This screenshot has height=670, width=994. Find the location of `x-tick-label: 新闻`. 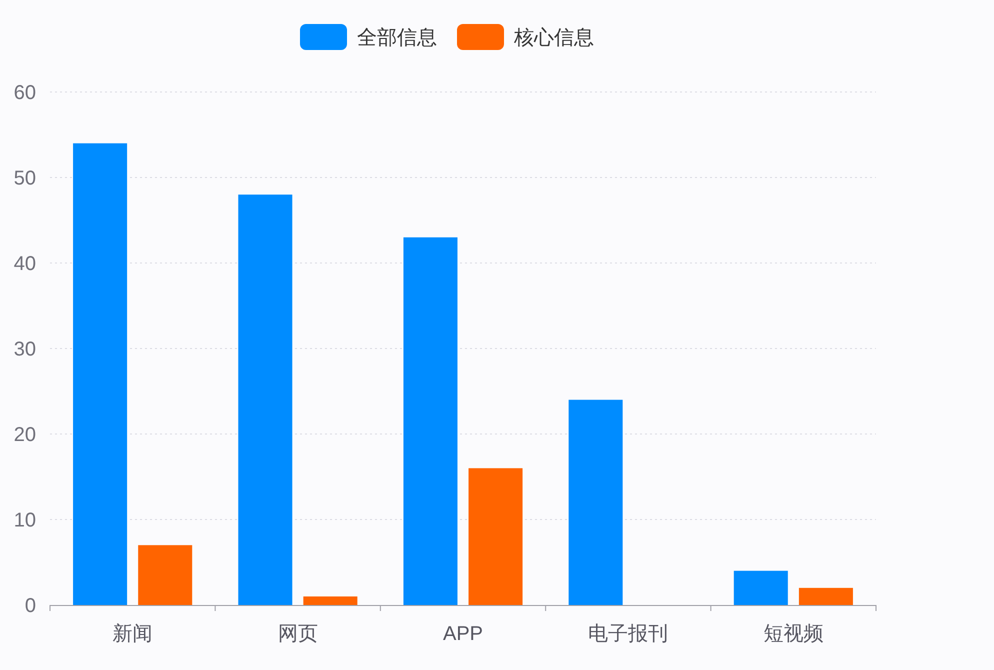

x-tick-label: 新闻 is located at coordinates (132, 634).